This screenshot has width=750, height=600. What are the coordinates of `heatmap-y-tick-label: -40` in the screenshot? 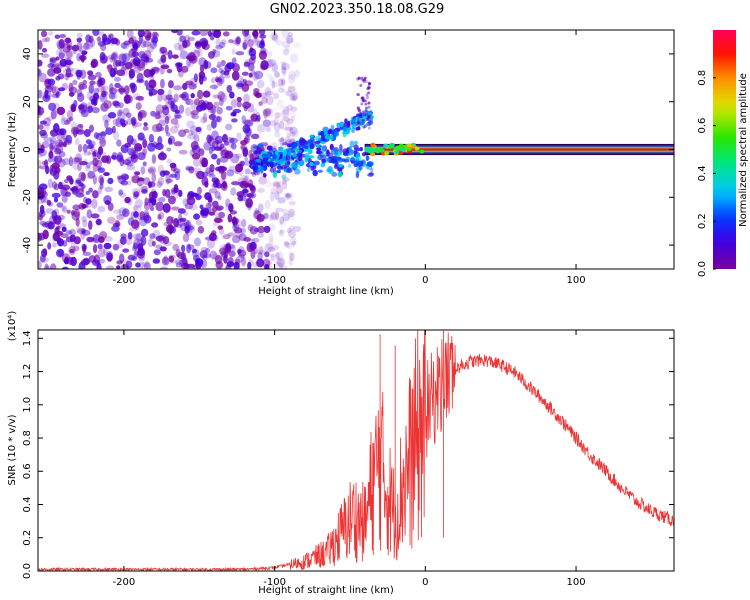 It's located at (27, 245).